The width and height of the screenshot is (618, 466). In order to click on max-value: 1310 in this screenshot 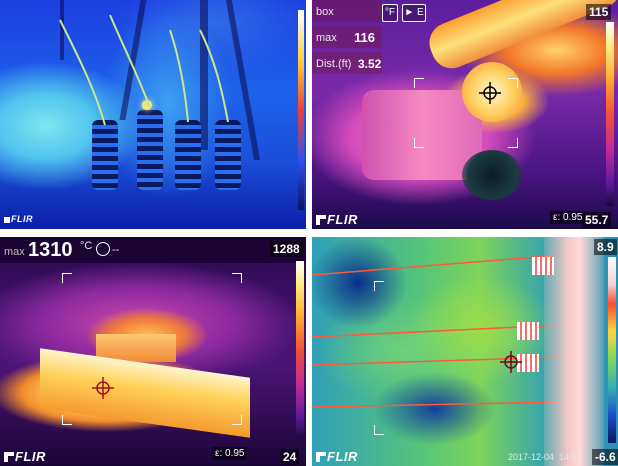, I will do `click(50, 250)`.